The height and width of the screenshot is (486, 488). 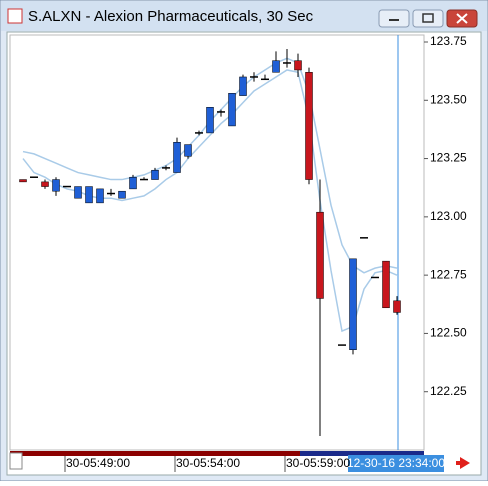 What do you see at coordinates (217, 453) in the screenshot?
I see `scroll-track` at bounding box center [217, 453].